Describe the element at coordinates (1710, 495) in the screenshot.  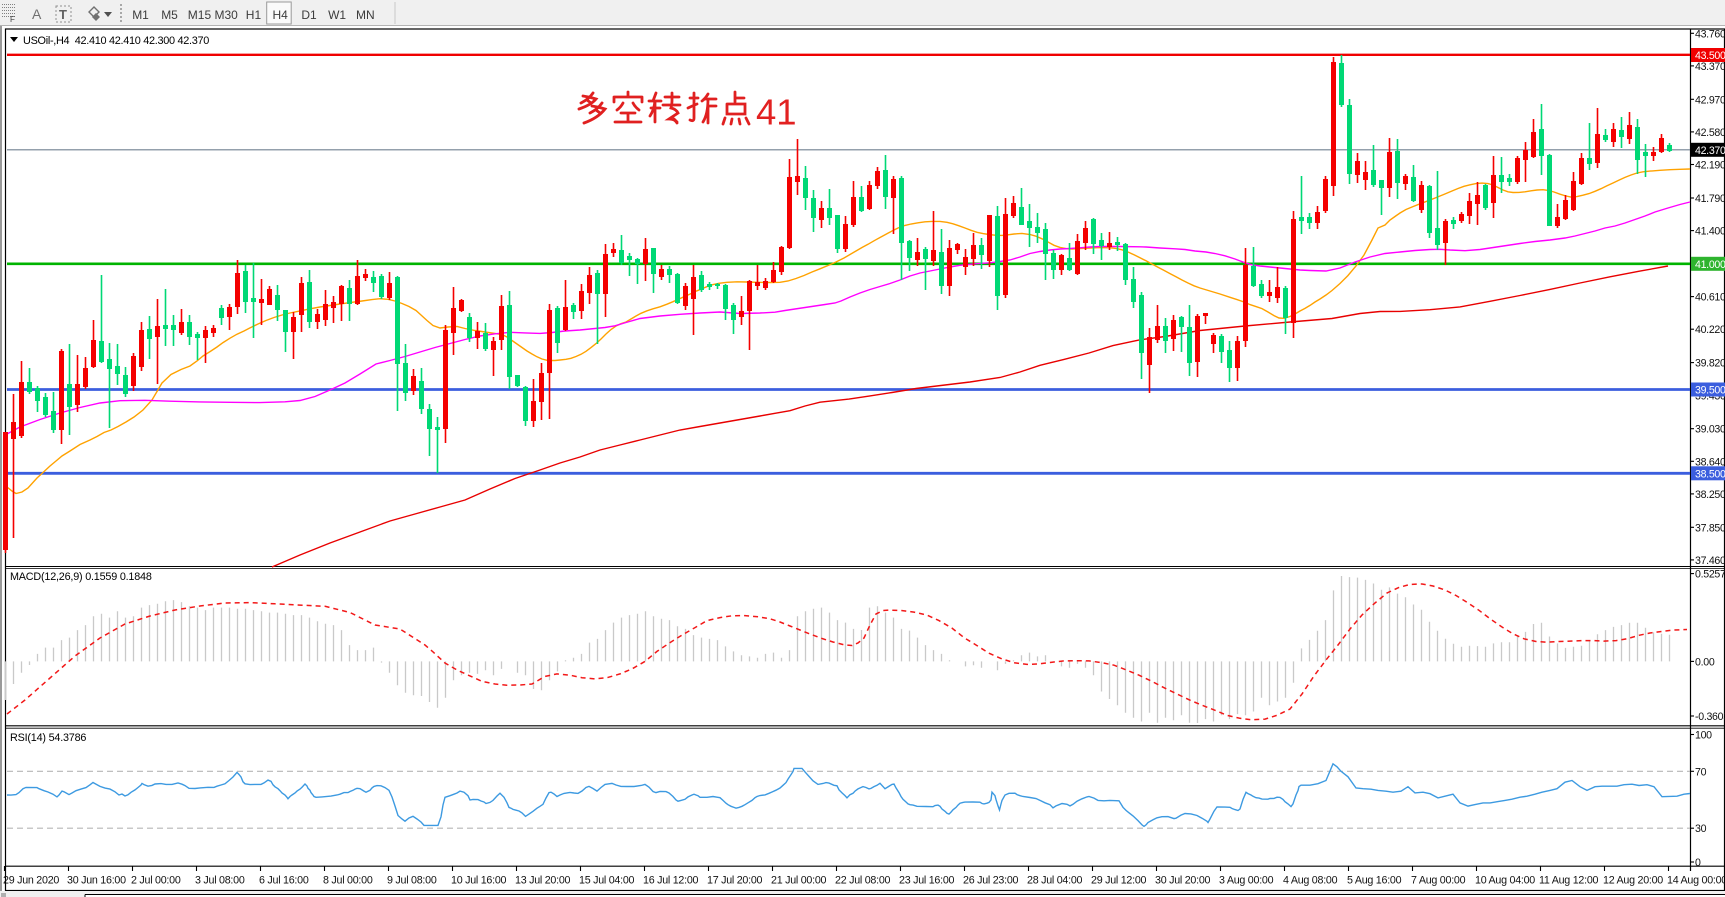
I see `svg-text: 38.250` at that location.